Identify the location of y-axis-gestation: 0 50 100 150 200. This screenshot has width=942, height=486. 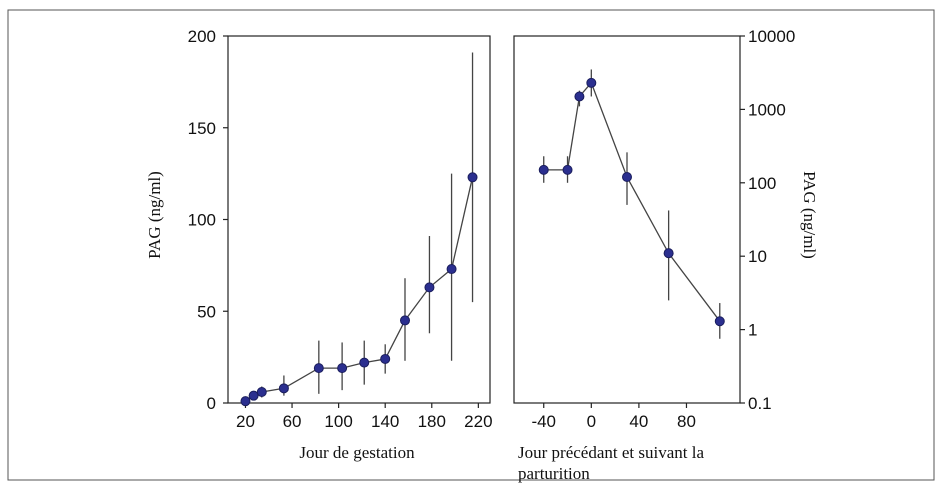
(208, 220).